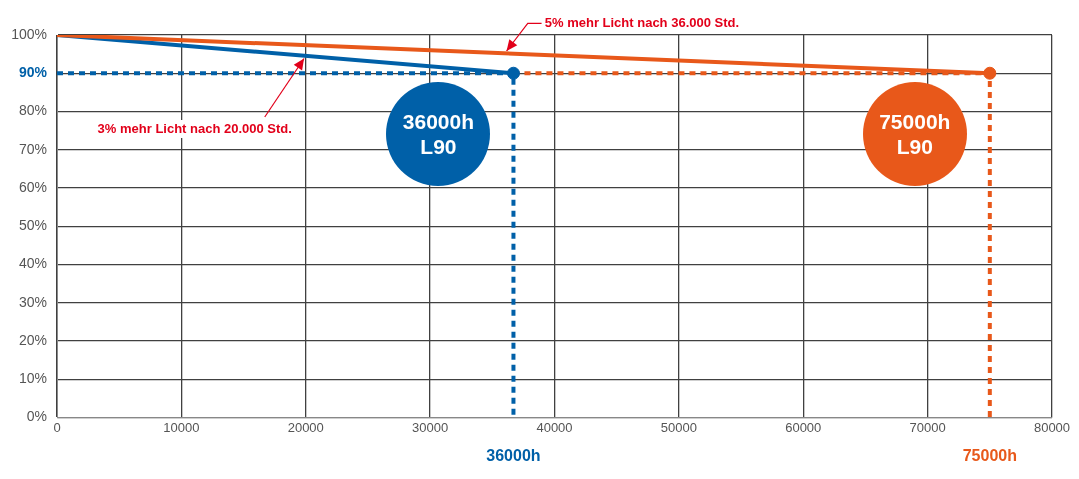 Image resolution: width=1079 pixels, height=479 pixels. Describe the element at coordinates (554, 427) in the screenshot. I see `x-tick-label: 40000` at that location.